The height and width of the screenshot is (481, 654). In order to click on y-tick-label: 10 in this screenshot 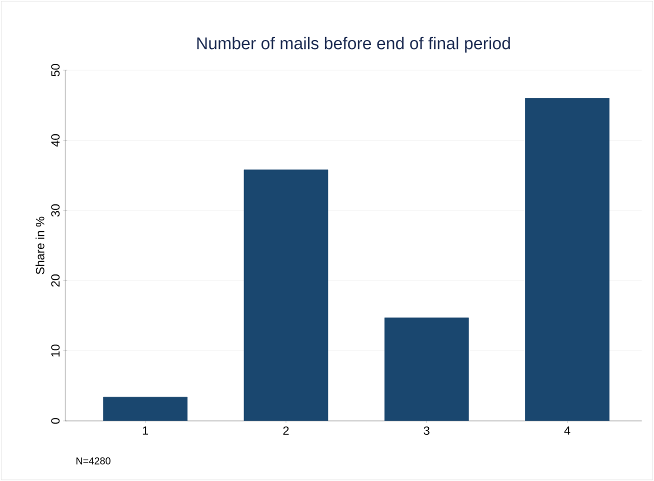, I will do `click(55, 350)`.